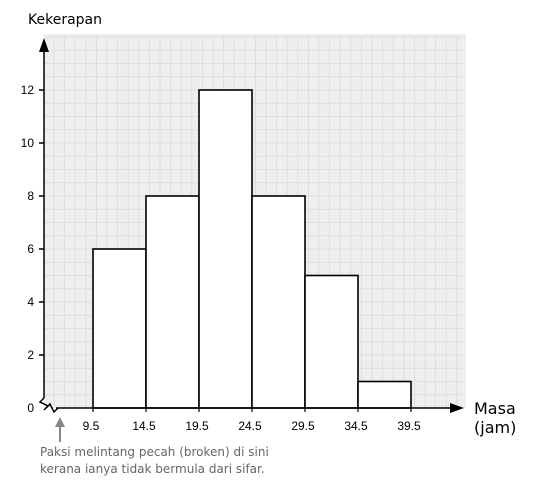  What do you see at coordinates (303, 426) in the screenshot?
I see `x-tick-label: 29.5` at bounding box center [303, 426].